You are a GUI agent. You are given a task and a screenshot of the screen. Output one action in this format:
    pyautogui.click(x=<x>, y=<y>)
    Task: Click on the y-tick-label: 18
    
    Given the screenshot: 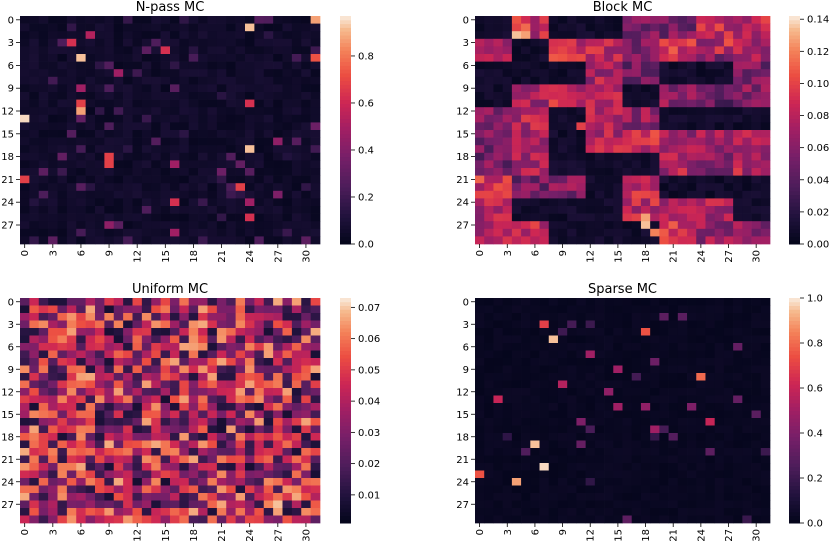 What is the action you would take?
    pyautogui.click(x=462, y=157)
    